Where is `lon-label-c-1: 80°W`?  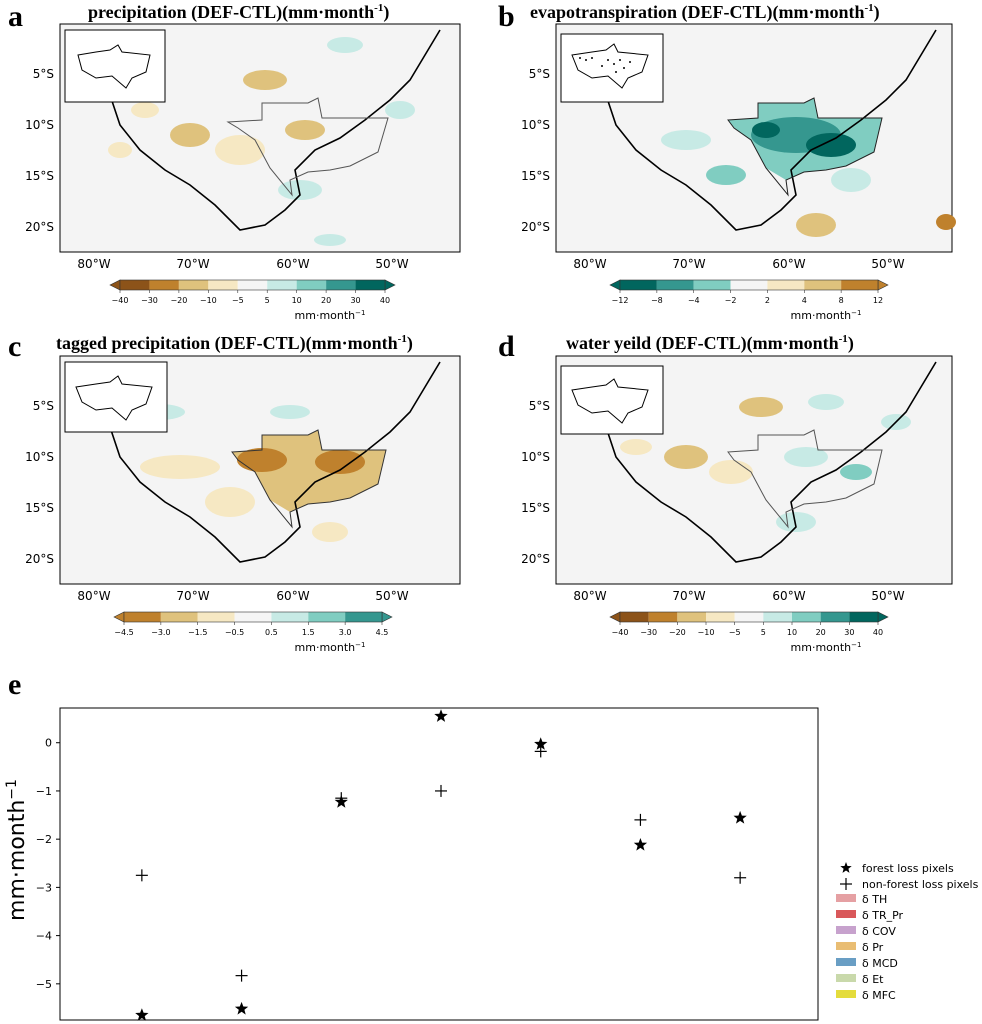 lon-label-c-1: 80°W is located at coordinates (93, 596).